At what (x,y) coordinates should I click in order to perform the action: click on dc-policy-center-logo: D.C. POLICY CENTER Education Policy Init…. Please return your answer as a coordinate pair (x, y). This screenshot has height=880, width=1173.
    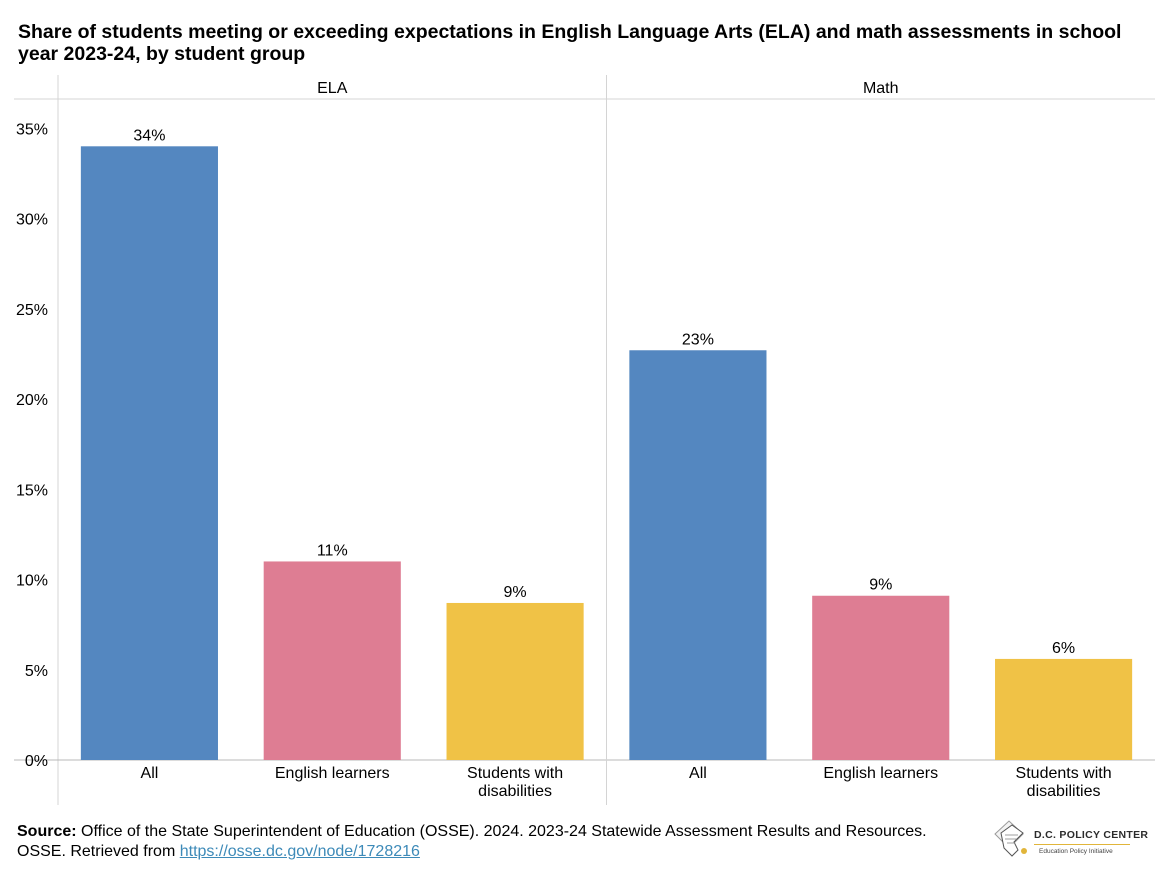
    Looking at the image, I should click on (1069, 841).